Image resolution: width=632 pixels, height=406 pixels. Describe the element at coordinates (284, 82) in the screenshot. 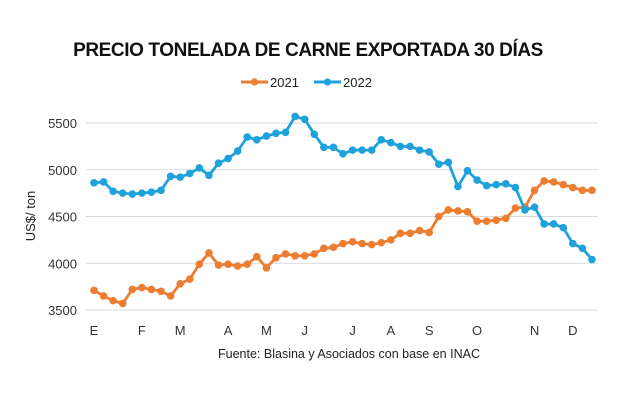

I see `legend-label-2021: 2021` at that location.